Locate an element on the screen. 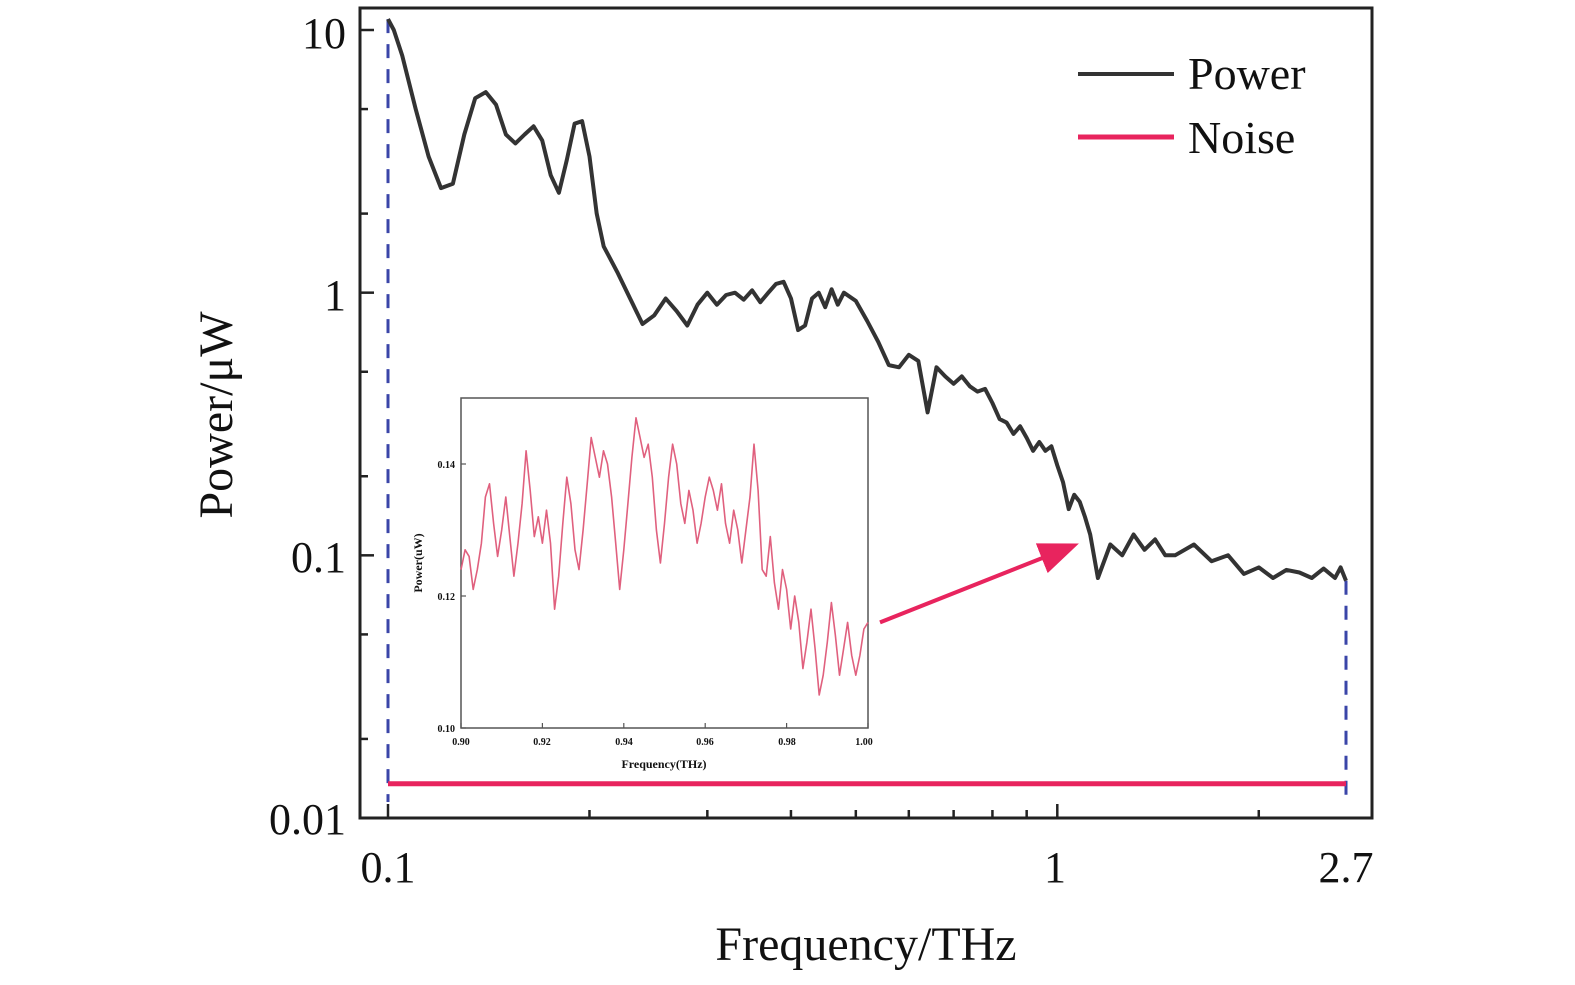 This screenshot has width=1575, height=985. y-tick-label-1: 1 is located at coordinates (335, 295).